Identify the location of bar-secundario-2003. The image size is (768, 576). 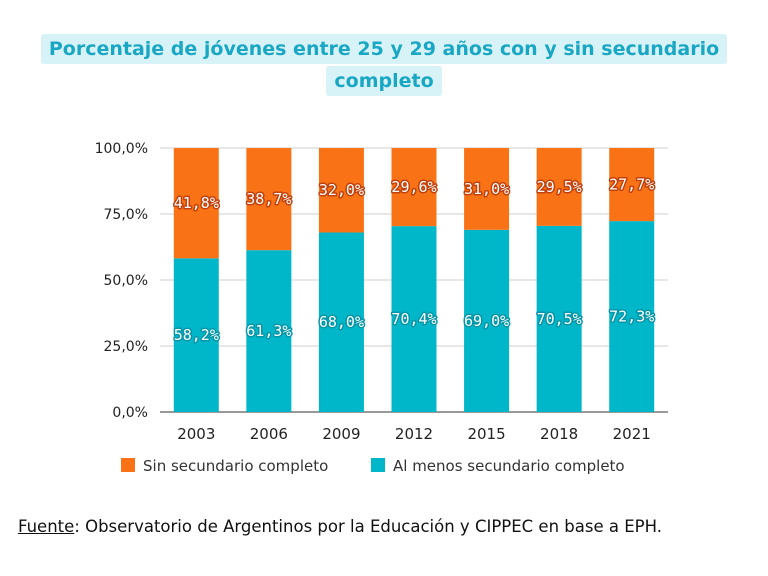
(196, 335).